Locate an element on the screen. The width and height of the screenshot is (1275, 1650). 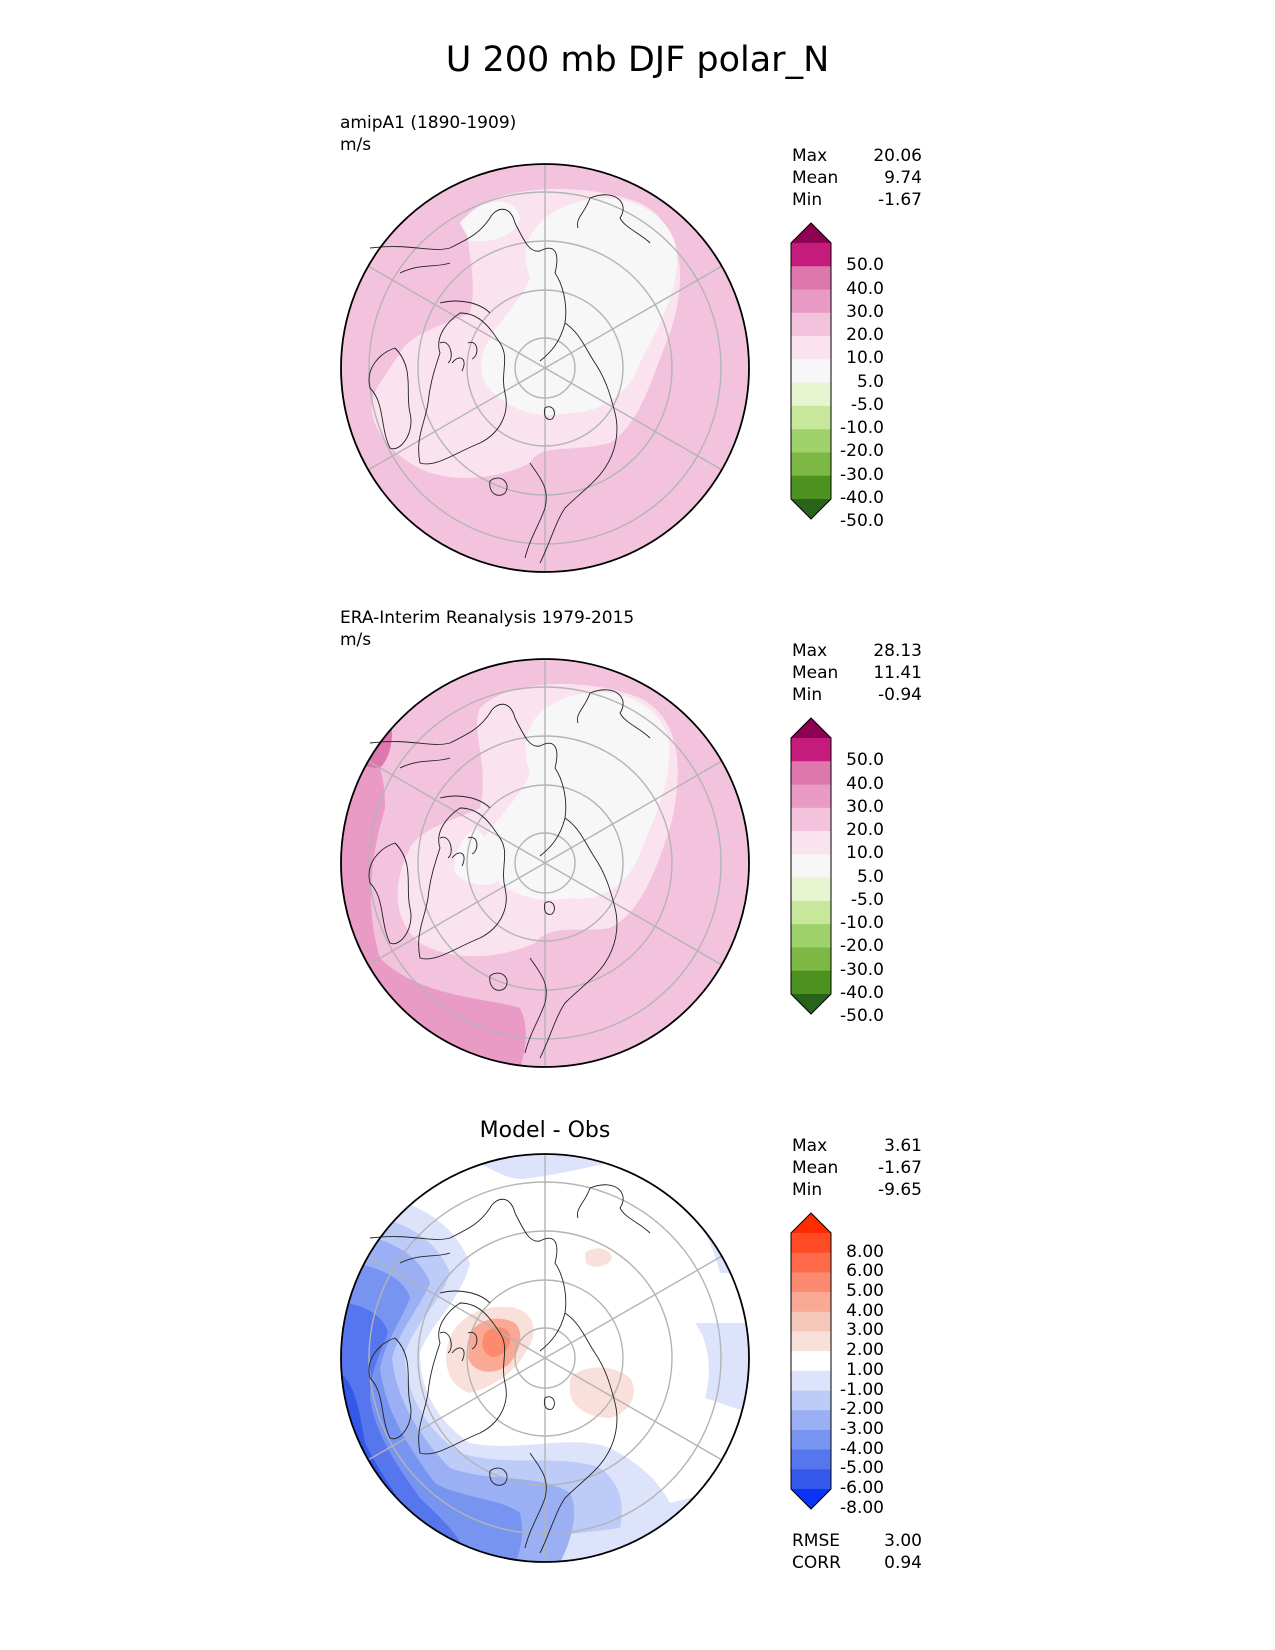
metrics-row: RMSE 3.00 is located at coordinates (857, 1541).